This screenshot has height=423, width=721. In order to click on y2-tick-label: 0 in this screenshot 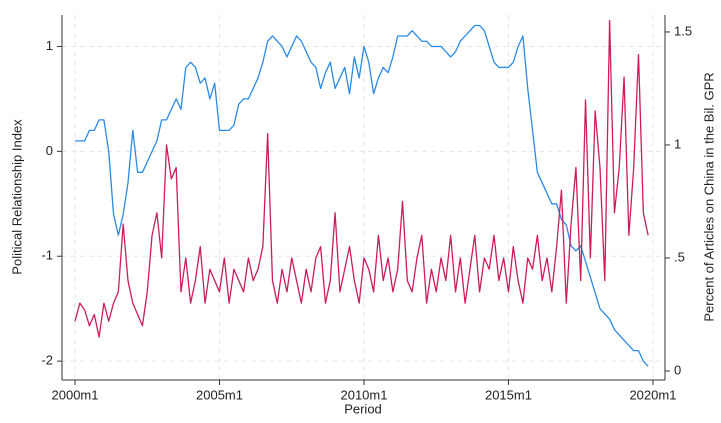, I will do `click(677, 369)`.